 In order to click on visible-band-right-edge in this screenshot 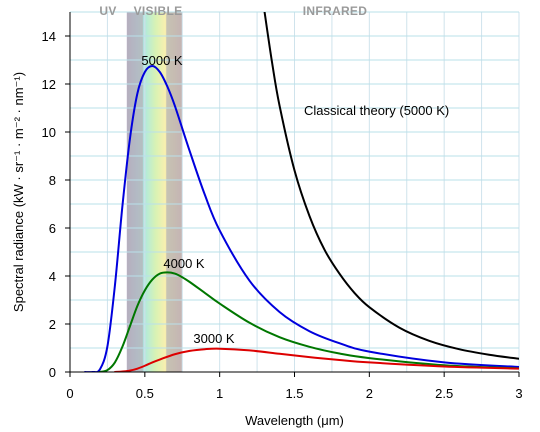, I will do `click(174, 192)`.